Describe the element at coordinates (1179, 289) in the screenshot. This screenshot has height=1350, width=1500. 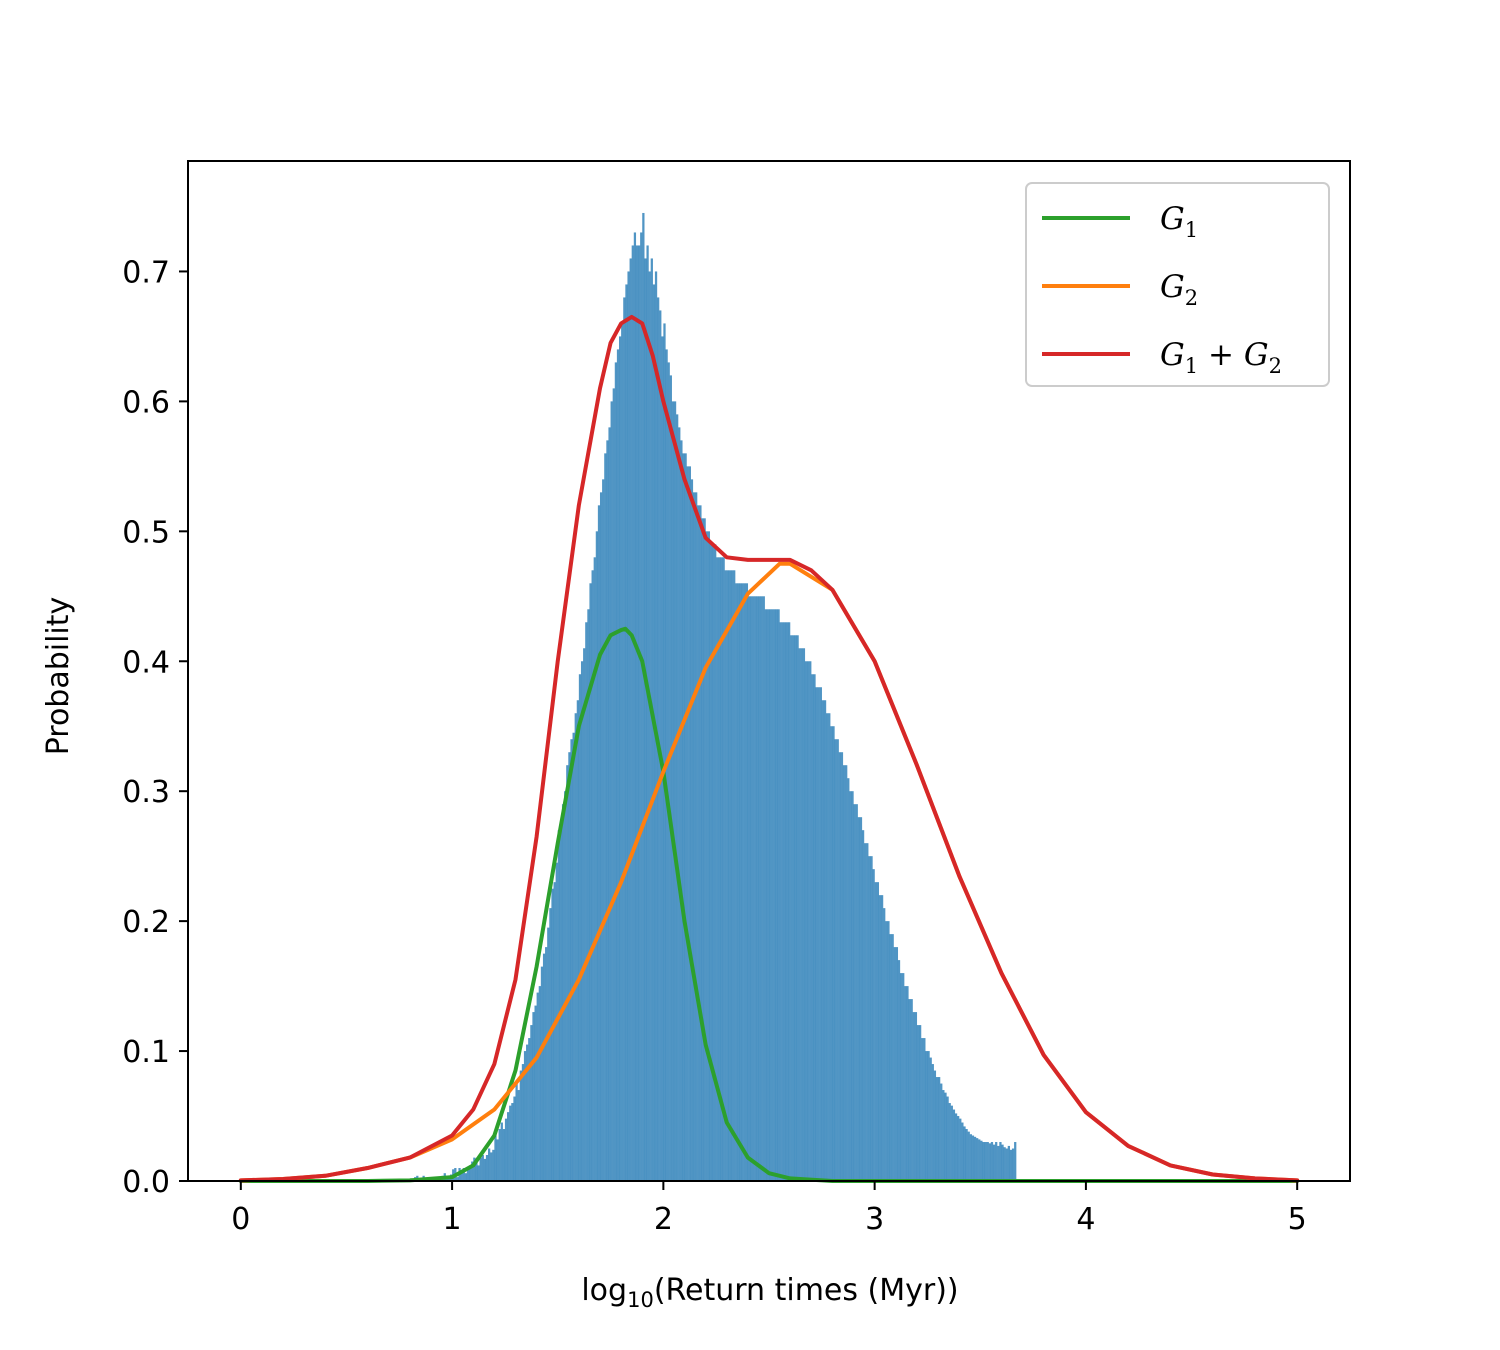
I see `legend-label: G2` at that location.